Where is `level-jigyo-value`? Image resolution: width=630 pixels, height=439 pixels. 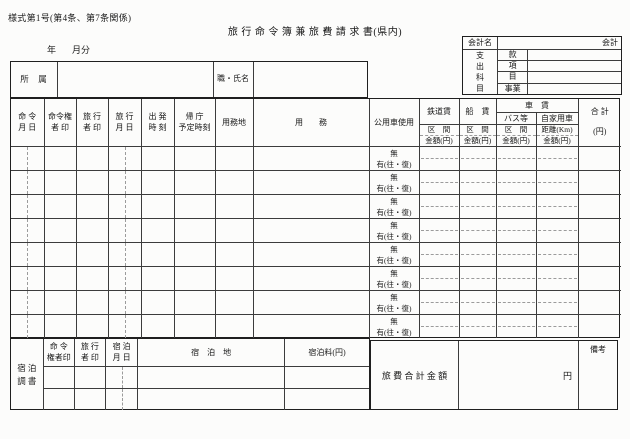
level-jigyo-value is located at coordinates (574, 88).